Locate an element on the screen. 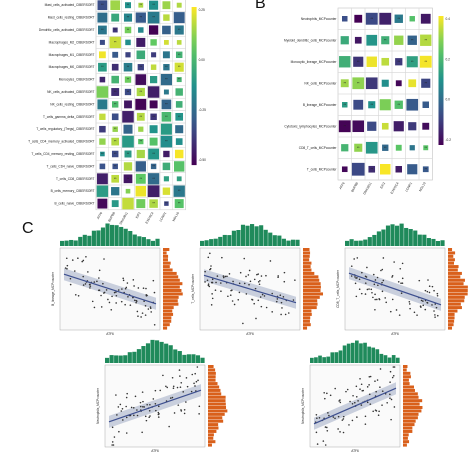 The width and height of the screenshot is (474, 474). panel-b-label: B is located at coordinates (260, 6).